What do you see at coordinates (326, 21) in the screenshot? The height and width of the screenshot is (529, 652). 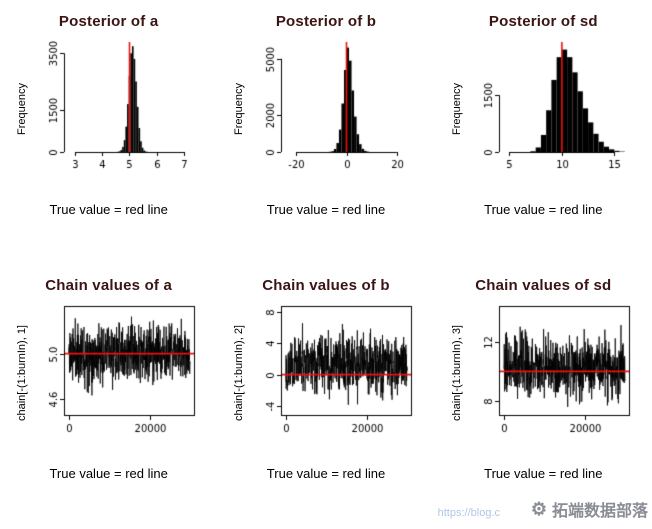 I see `plot-title-posterior-b: Posterior of b` at bounding box center [326, 21].